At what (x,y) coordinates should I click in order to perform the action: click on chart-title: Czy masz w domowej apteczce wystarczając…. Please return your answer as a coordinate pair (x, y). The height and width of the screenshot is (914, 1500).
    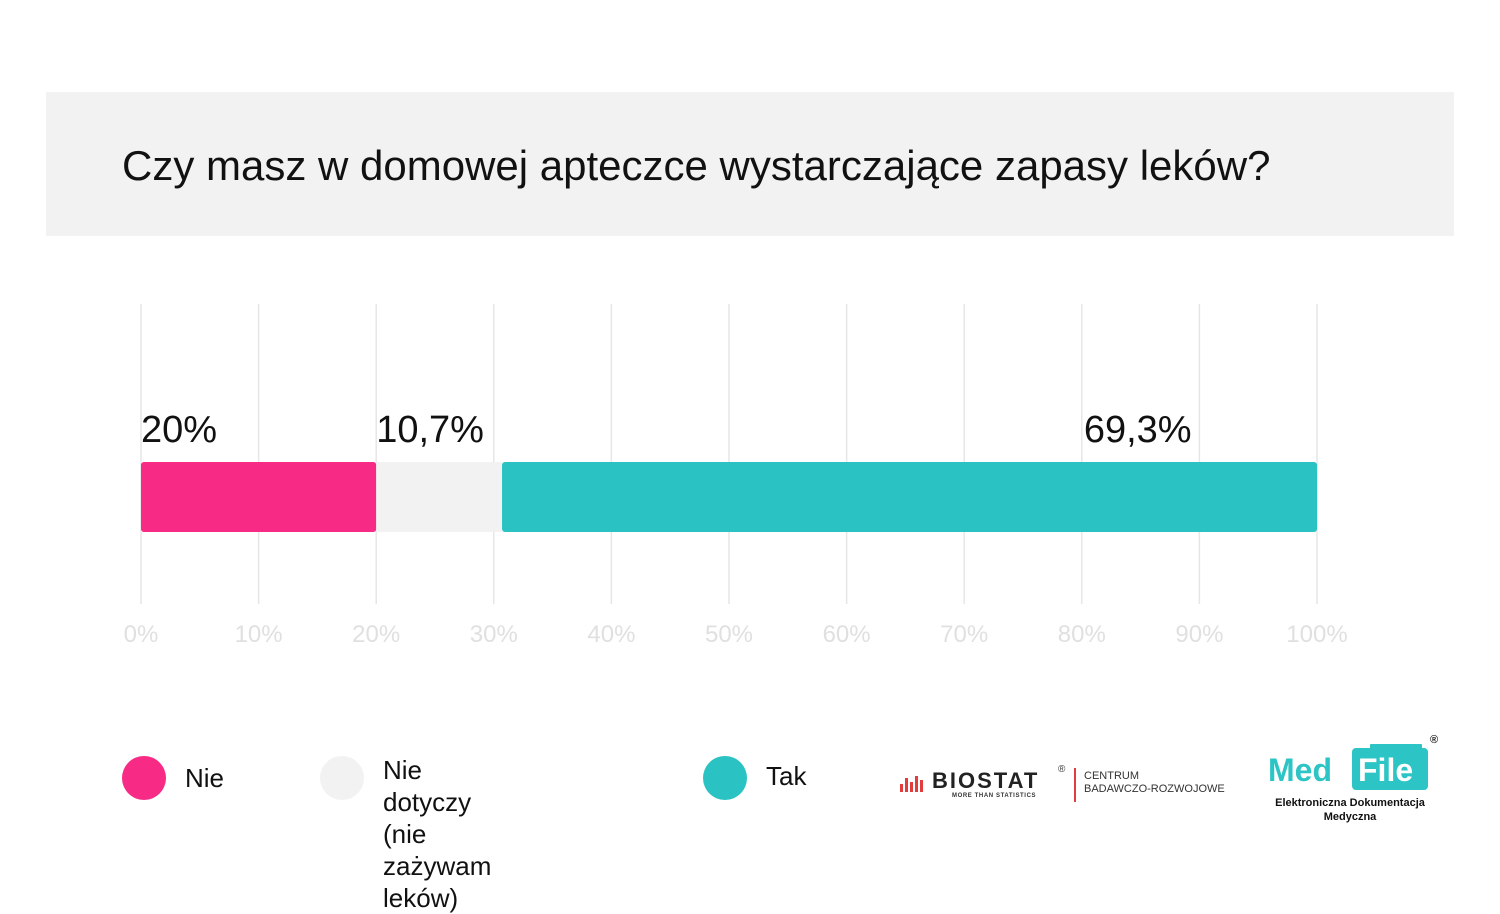
    Looking at the image, I should click on (696, 165).